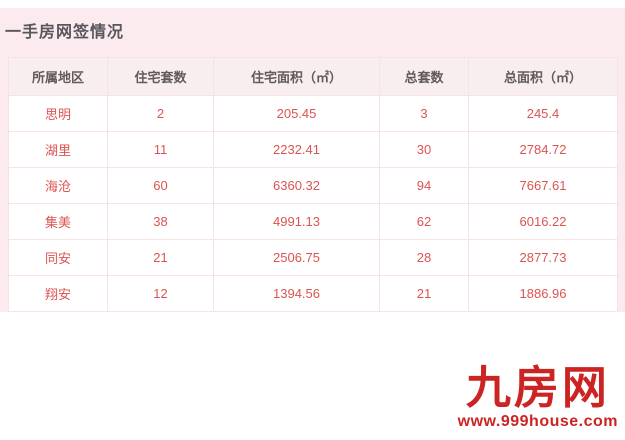  What do you see at coordinates (296, 221) in the screenshot?
I see `cell-residential-area: 4991.13` at bounding box center [296, 221].